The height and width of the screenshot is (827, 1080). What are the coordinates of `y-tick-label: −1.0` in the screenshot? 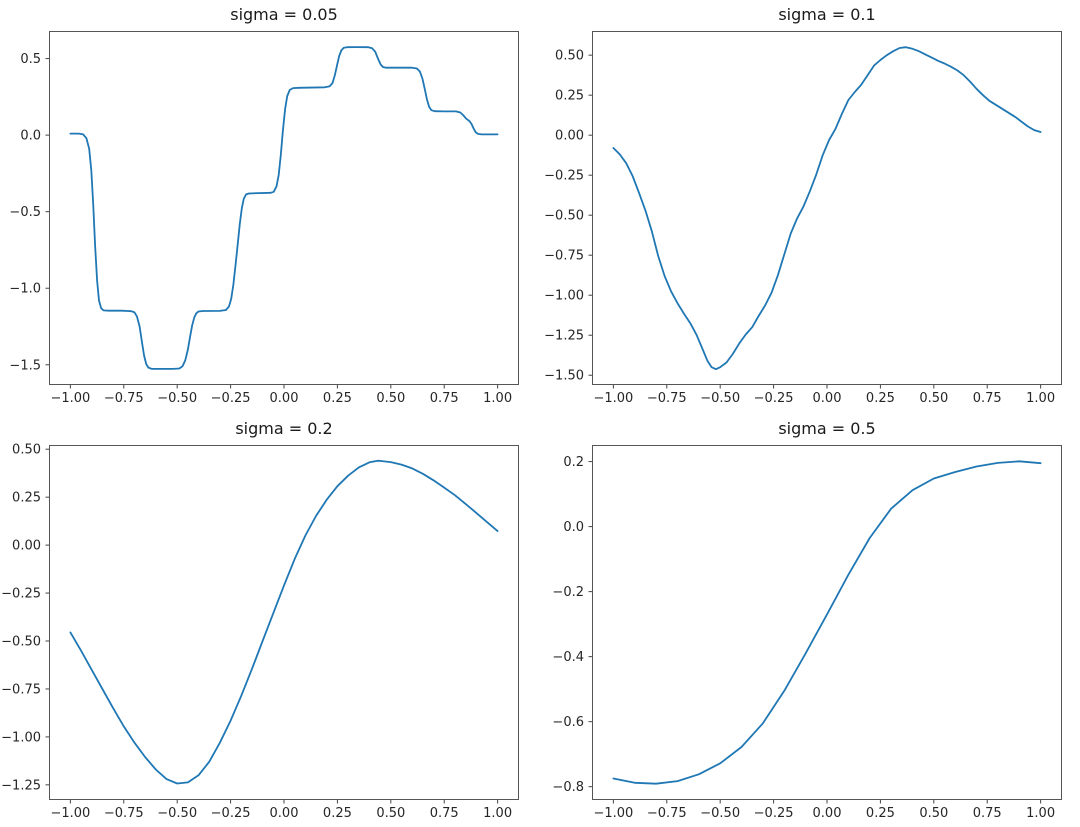 It's located at (25, 289).